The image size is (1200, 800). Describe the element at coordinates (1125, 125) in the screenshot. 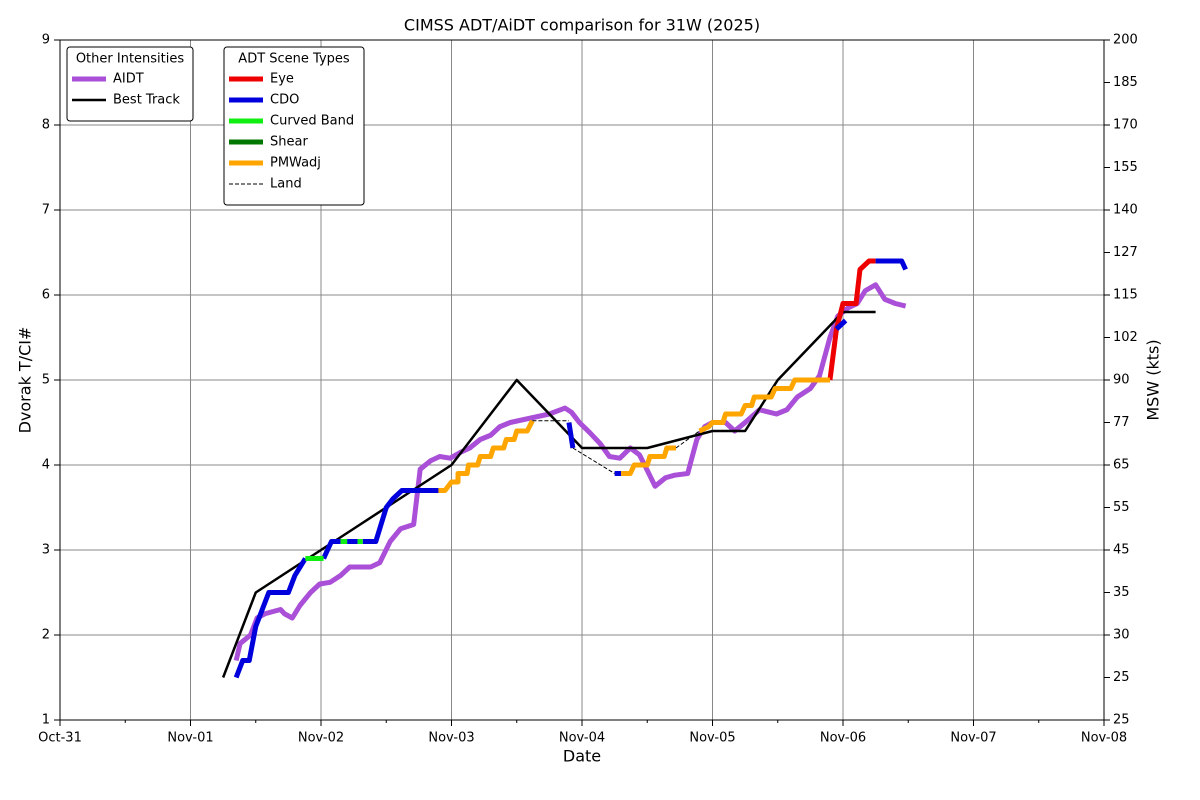

I see `y2-tick-label: 170` at that location.